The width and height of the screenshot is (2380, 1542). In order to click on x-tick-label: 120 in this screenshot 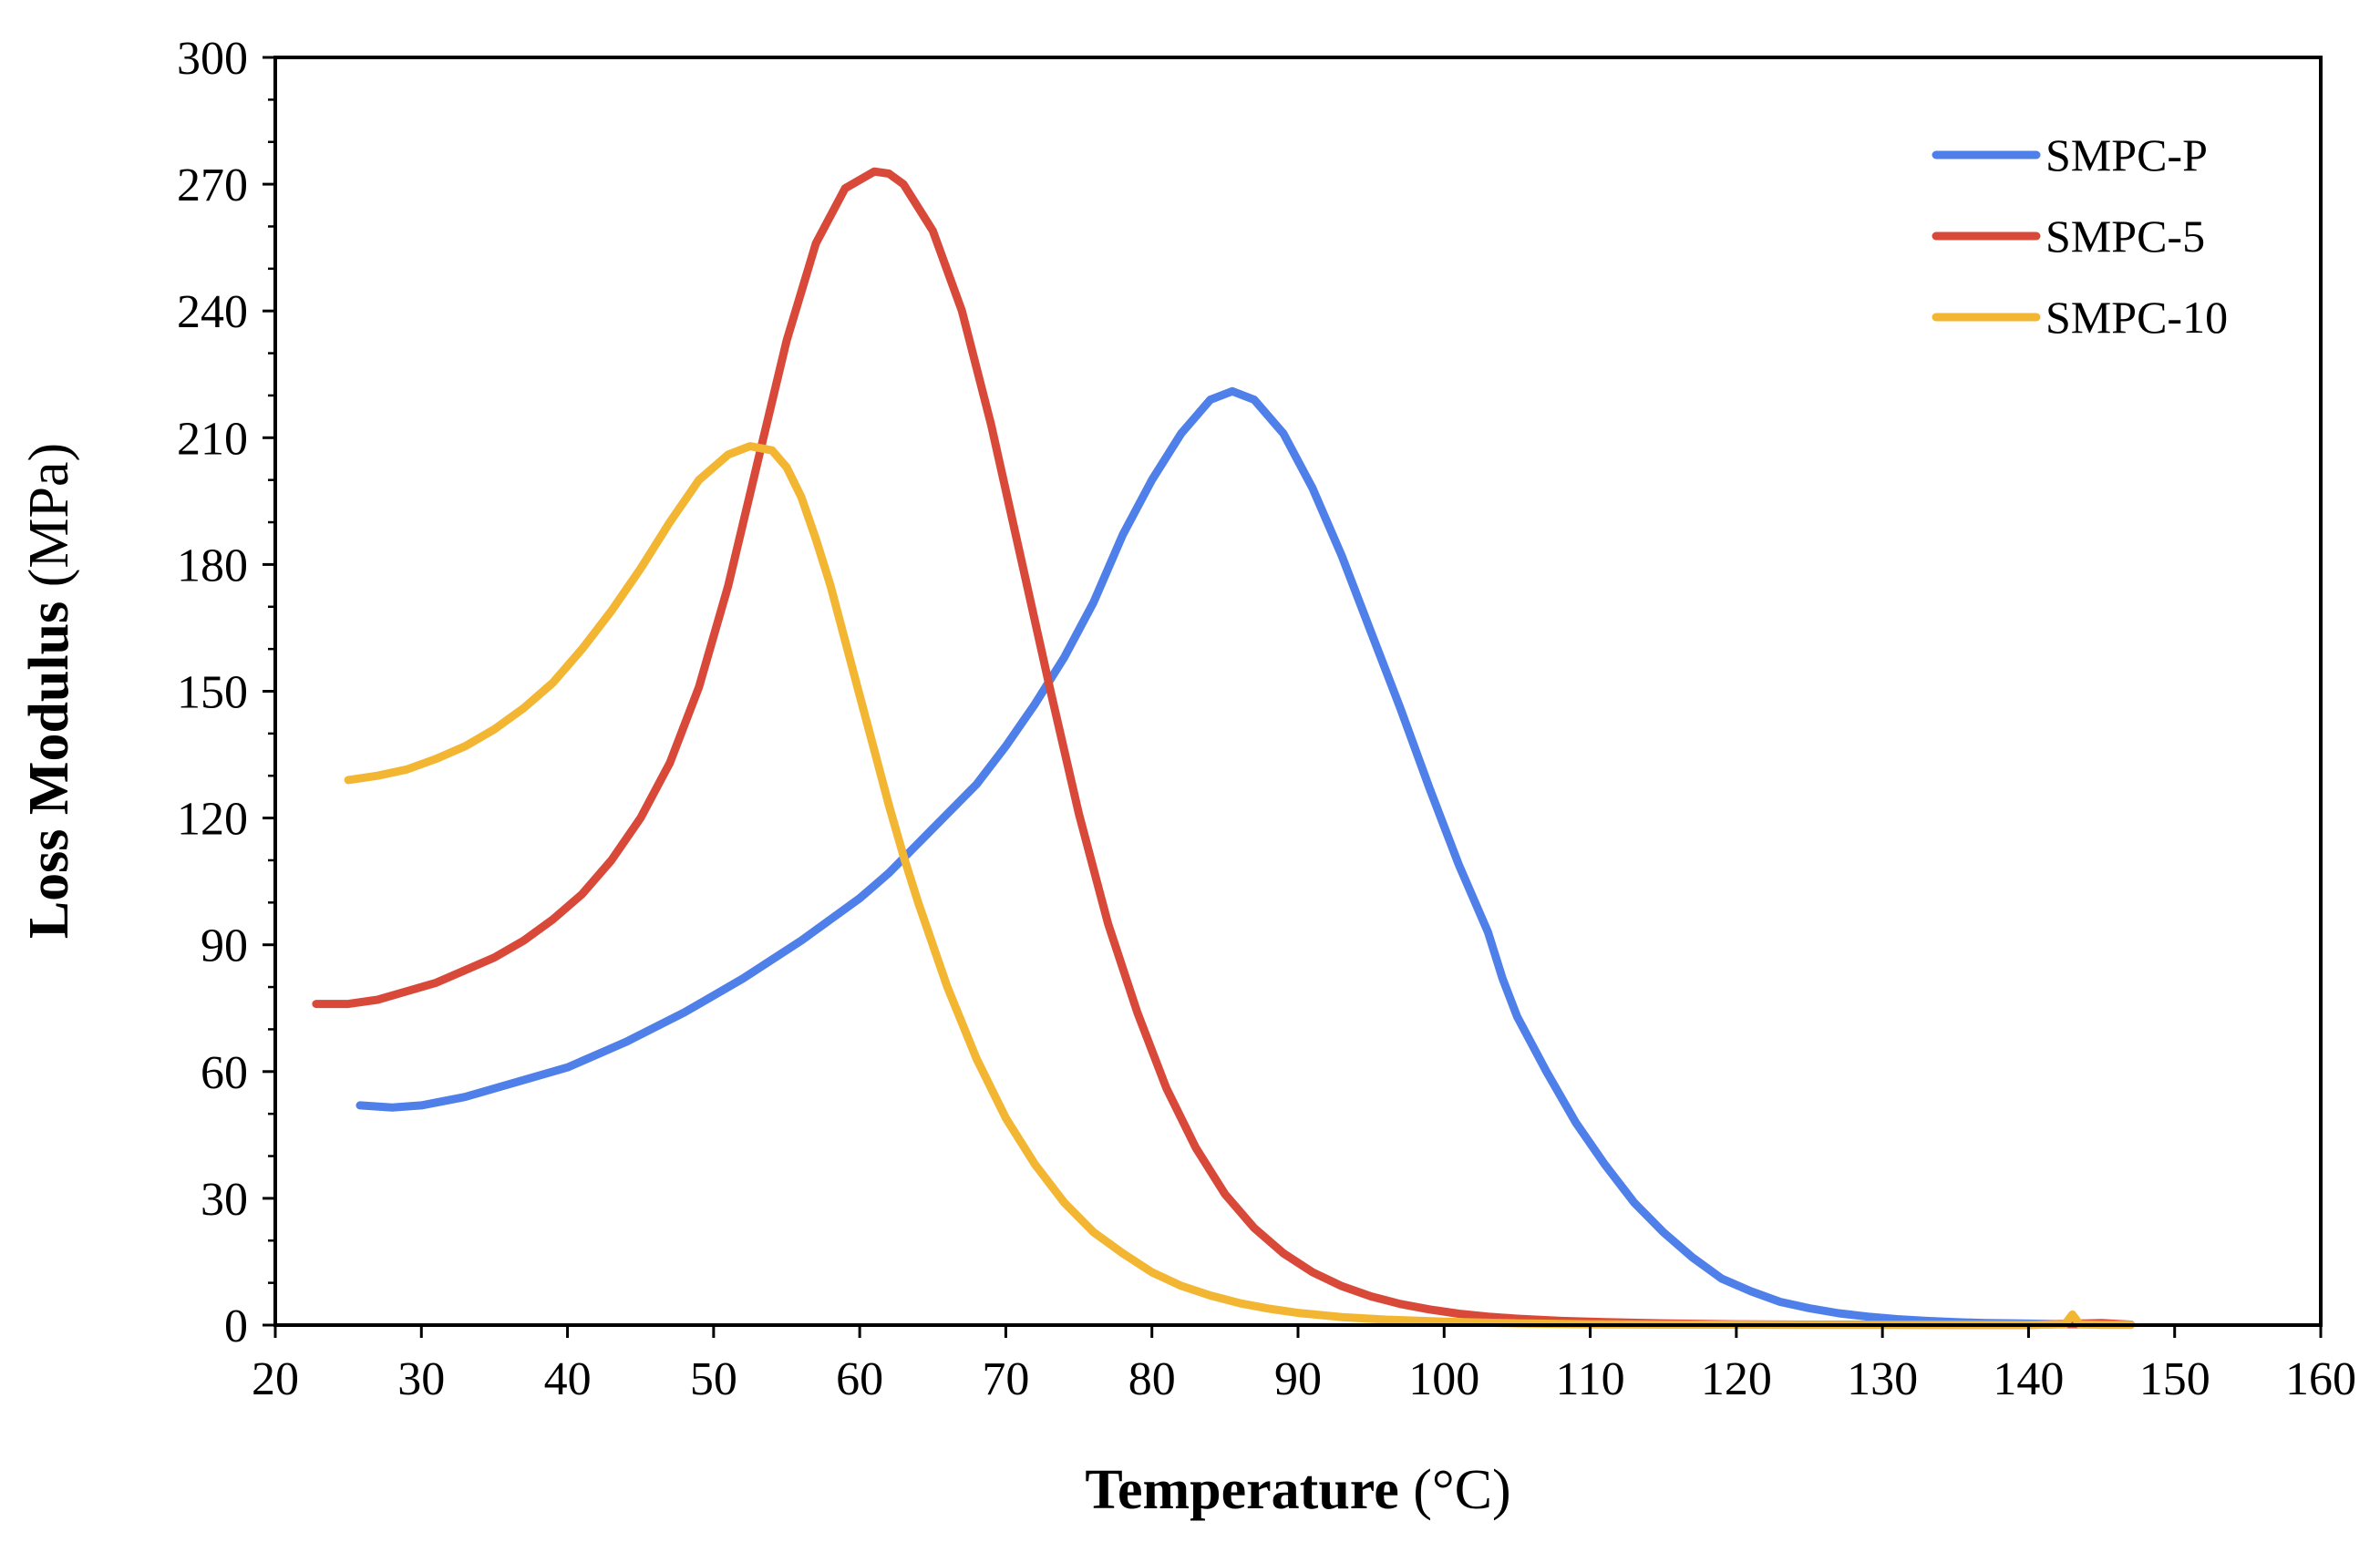, I will do `click(1737, 1379)`.